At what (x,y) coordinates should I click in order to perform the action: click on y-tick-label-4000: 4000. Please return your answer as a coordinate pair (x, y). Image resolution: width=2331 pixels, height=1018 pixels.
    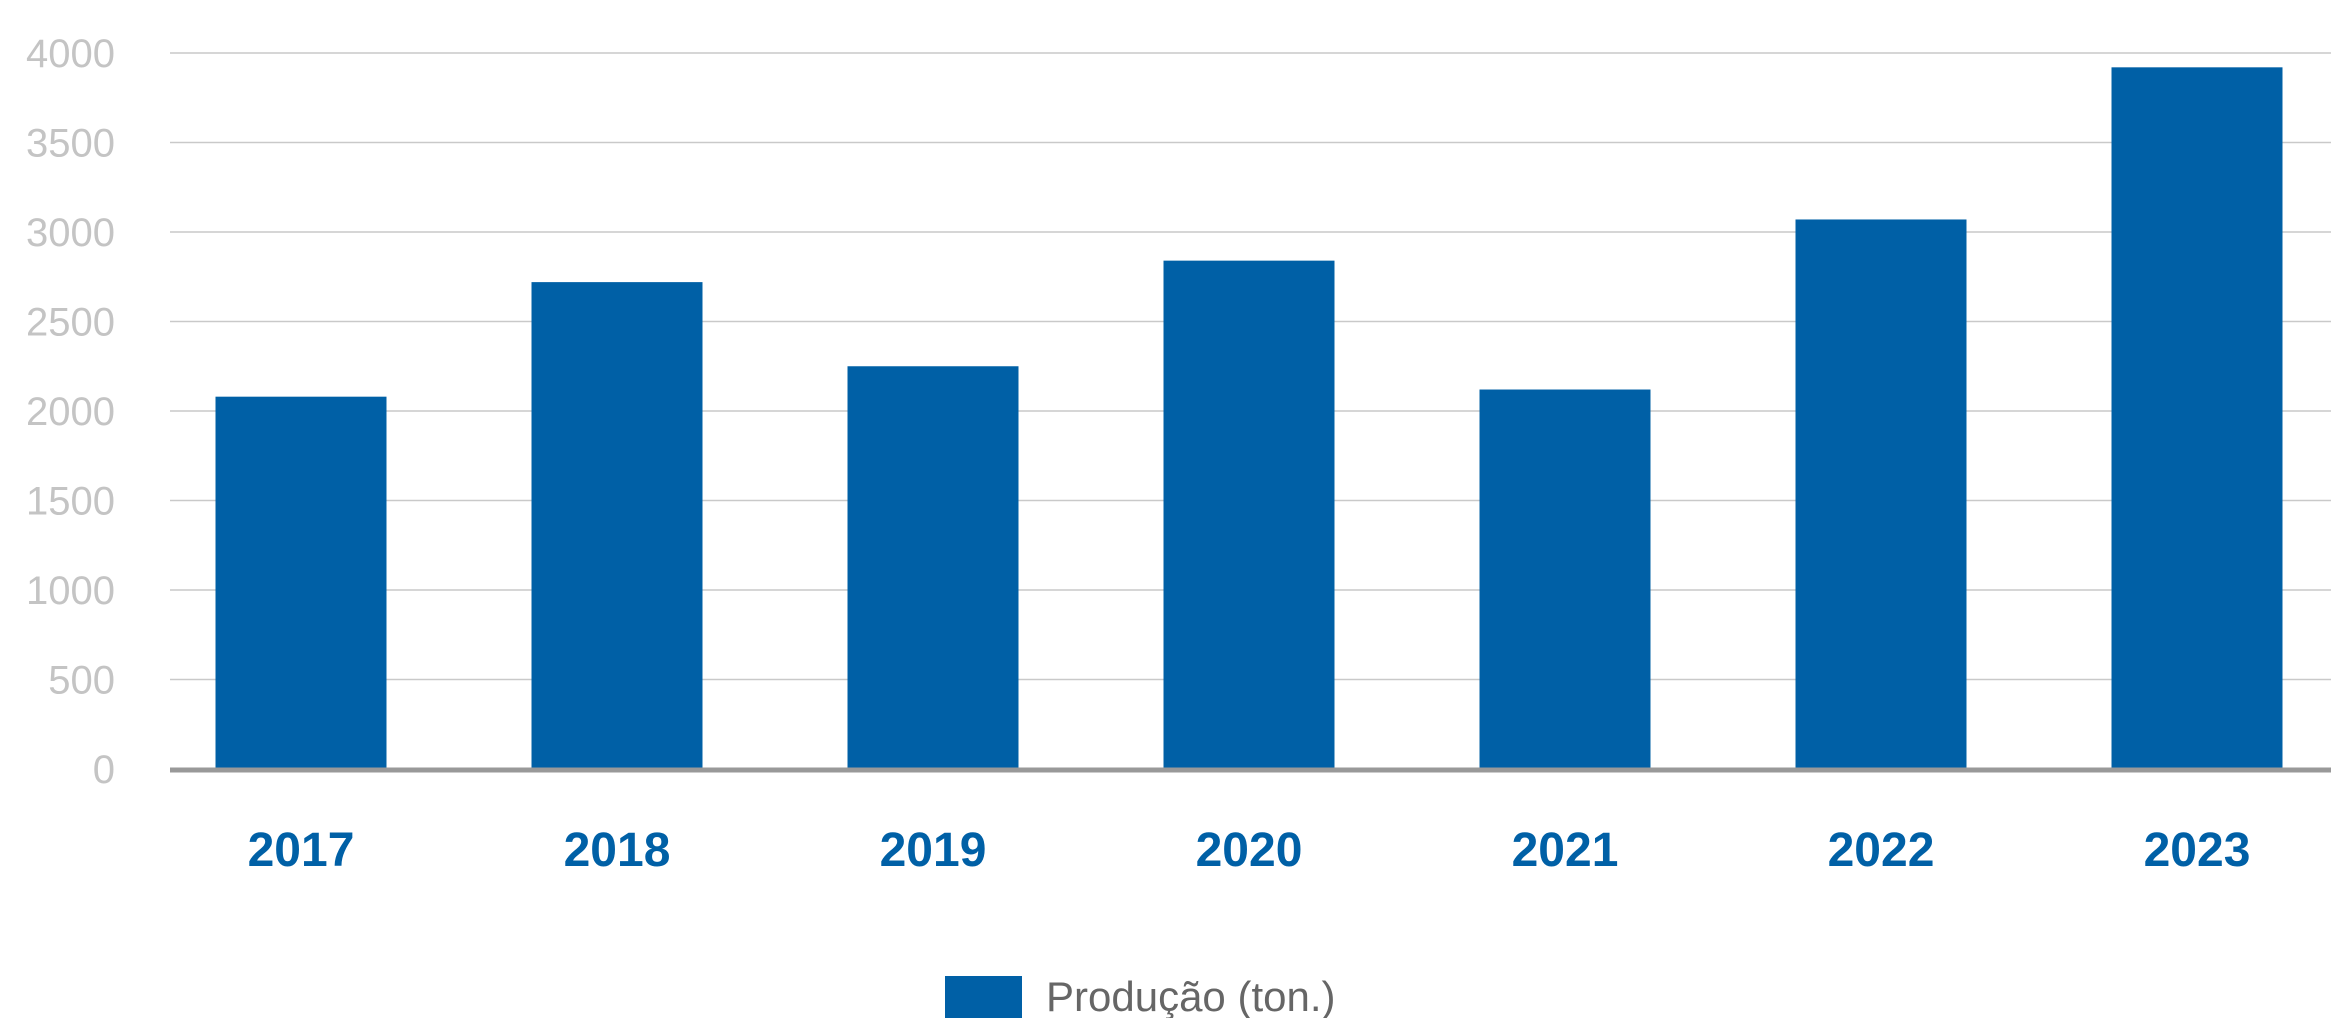
    Looking at the image, I should click on (70, 54).